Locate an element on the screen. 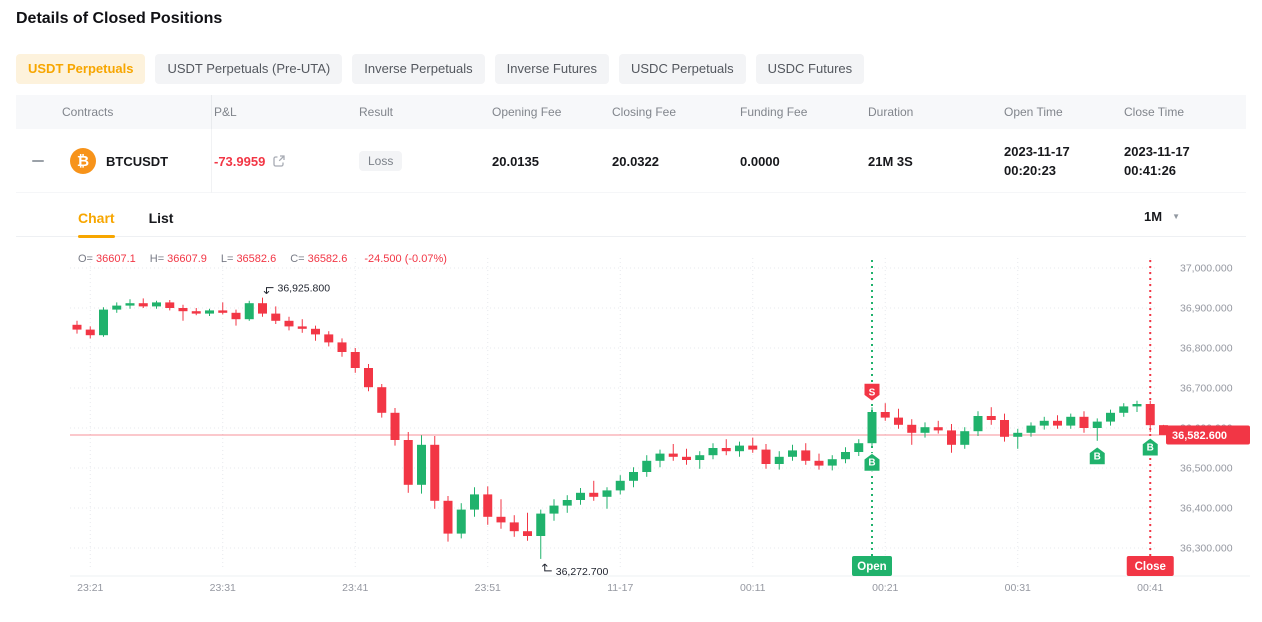  pnl-external-link-icon is located at coordinates (279, 161).